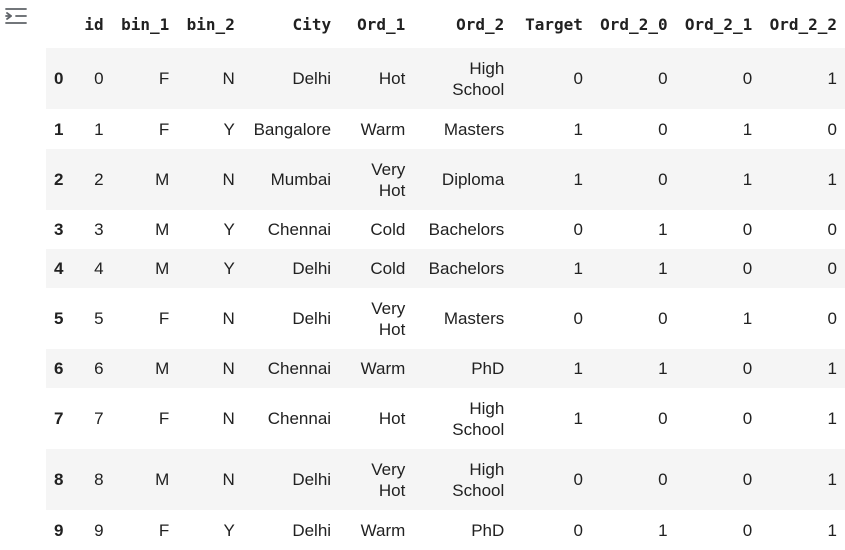 This screenshot has height=550, width=845. I want to click on cell-value: Y, so click(229, 268).